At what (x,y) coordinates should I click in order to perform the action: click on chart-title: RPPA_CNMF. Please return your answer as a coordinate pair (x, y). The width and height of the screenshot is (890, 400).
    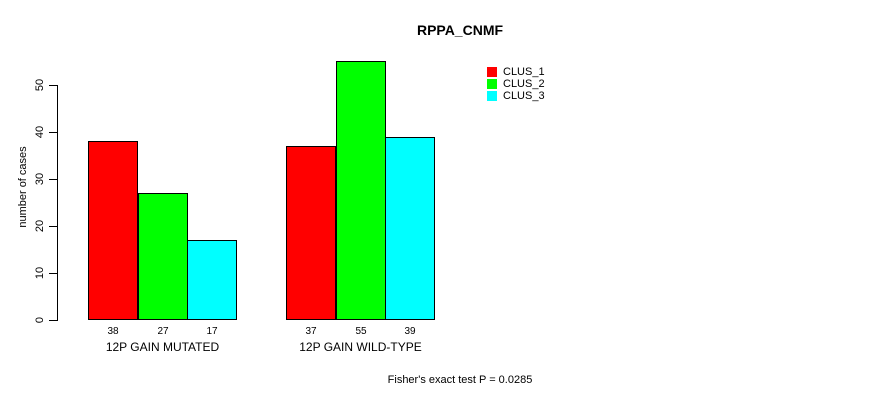
    Looking at the image, I should click on (460, 30).